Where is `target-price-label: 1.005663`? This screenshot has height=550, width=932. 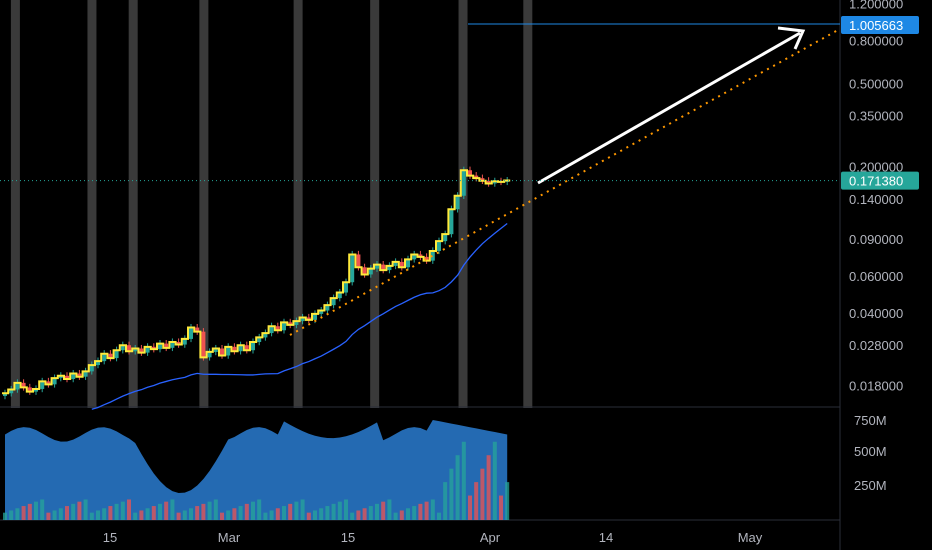 target-price-label: 1.005663 is located at coordinates (876, 25).